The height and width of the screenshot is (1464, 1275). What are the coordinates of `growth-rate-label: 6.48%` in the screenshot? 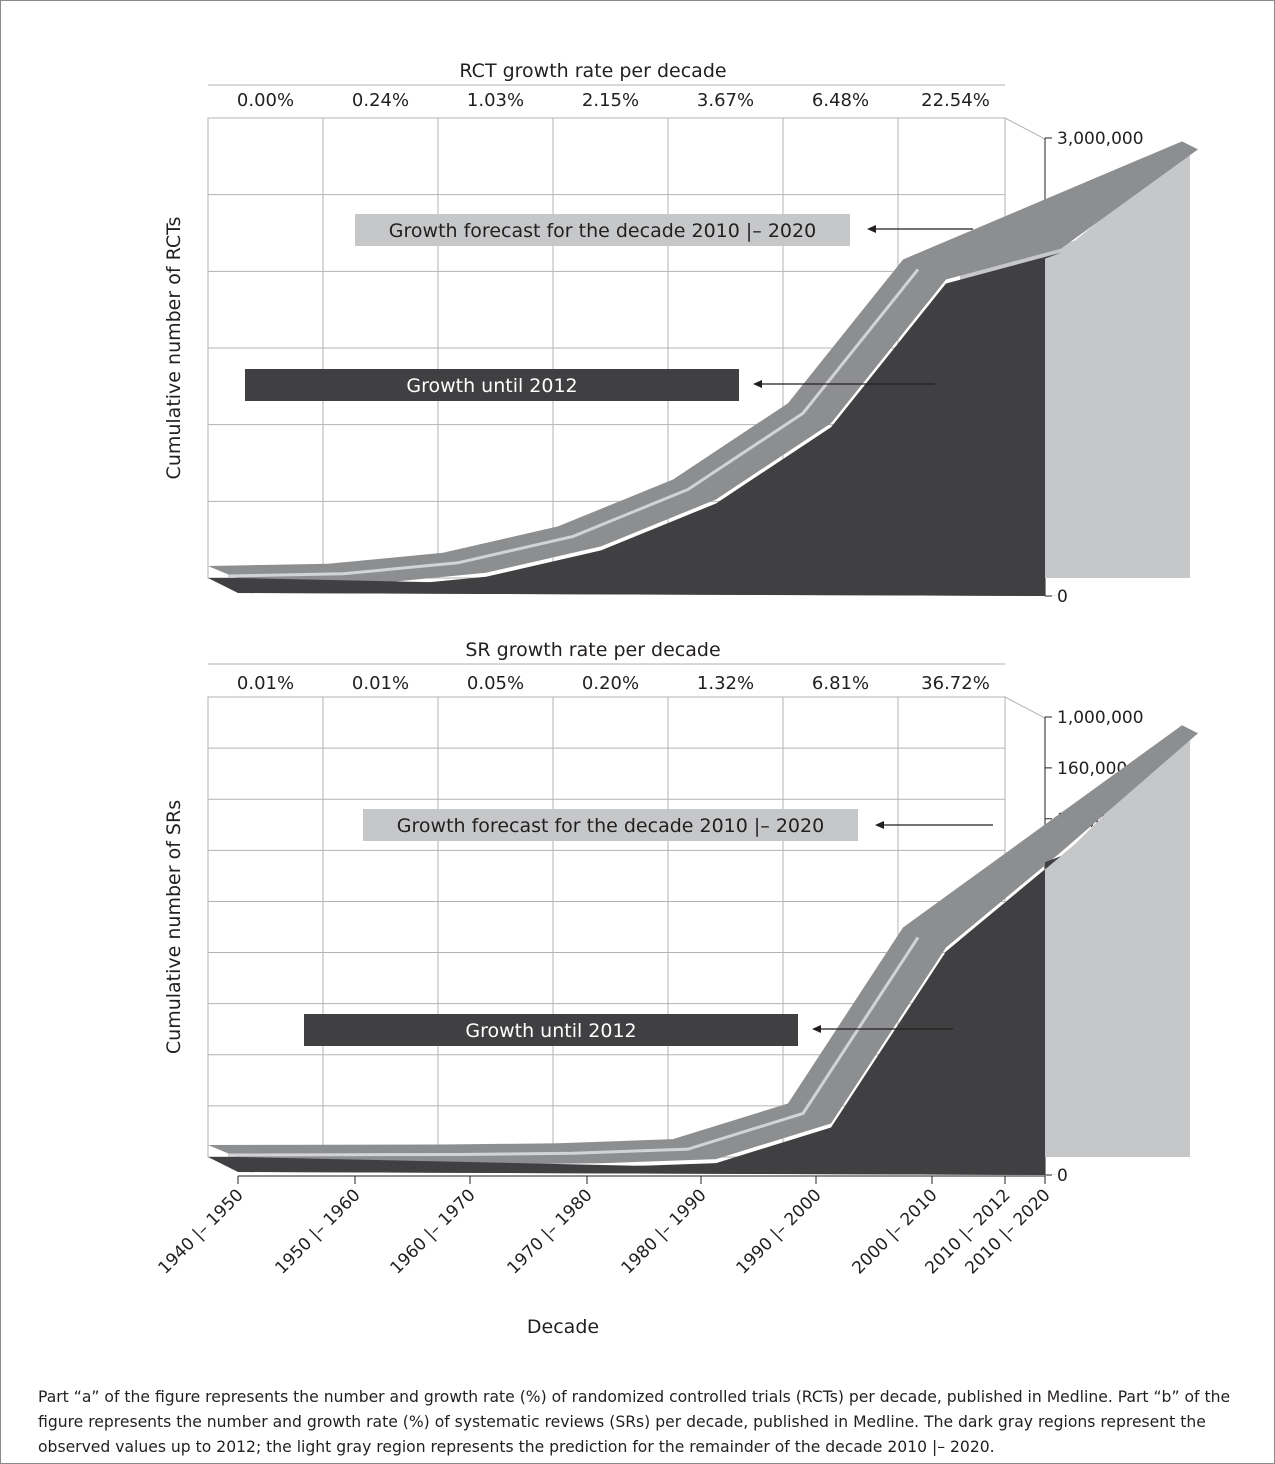 It's located at (840, 100).